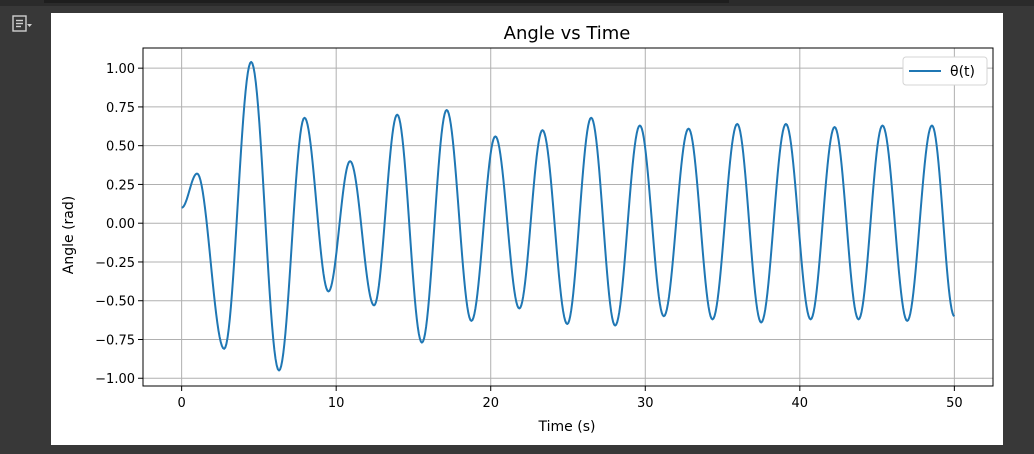  I want to click on x-tick-label: 50, so click(954, 403).